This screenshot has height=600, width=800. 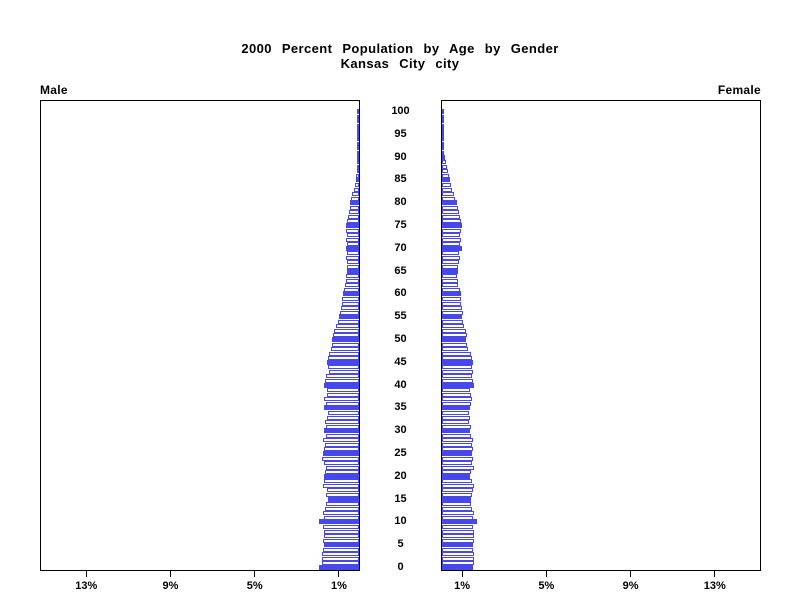 What do you see at coordinates (400, 48) in the screenshot?
I see `chart-title: 2000 Percent Population by Age by Gender` at bounding box center [400, 48].